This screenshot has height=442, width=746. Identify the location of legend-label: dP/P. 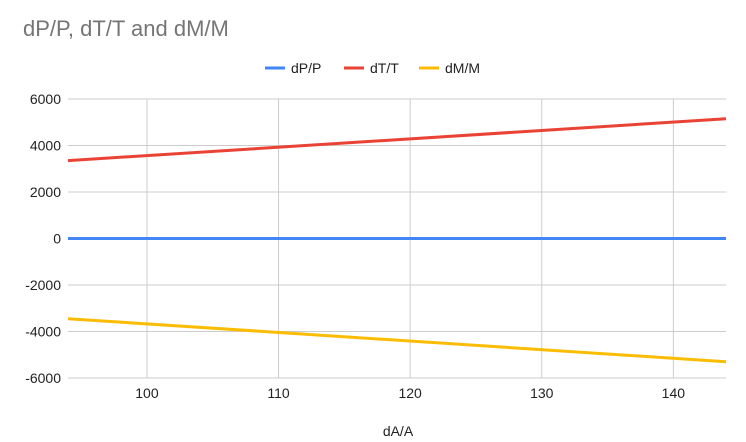
(306, 68).